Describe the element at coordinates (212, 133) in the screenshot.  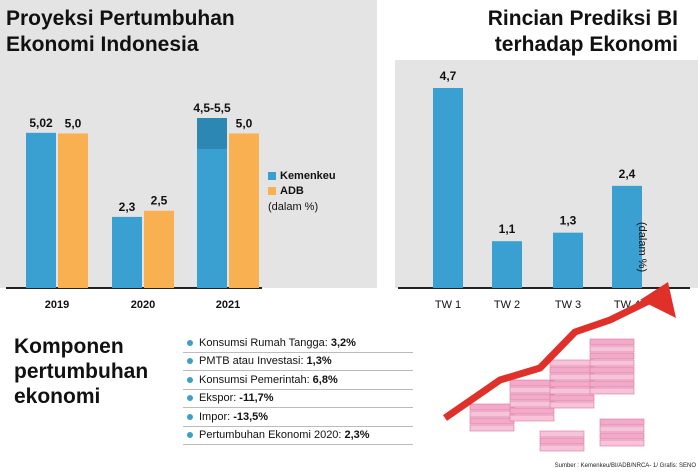
I see `bar-kemenkeu-range-band` at that location.